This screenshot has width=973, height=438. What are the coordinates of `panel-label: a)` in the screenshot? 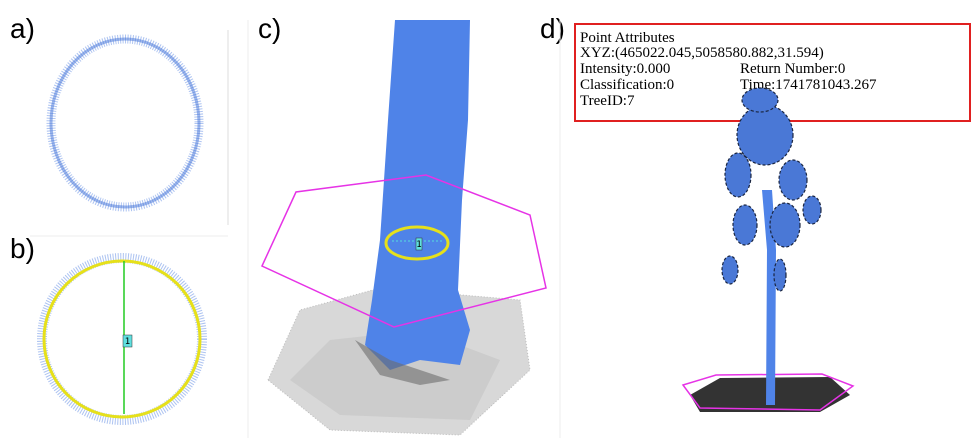 It's located at (22, 28).